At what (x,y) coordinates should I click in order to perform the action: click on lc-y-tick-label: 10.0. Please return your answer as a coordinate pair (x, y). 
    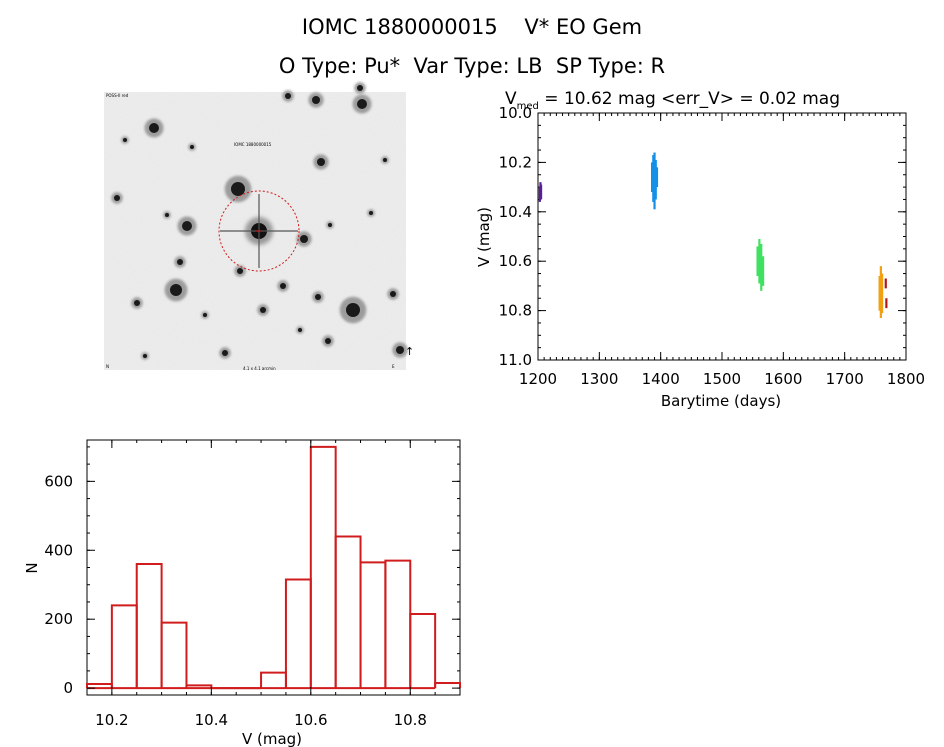
    Looking at the image, I should click on (515, 113).